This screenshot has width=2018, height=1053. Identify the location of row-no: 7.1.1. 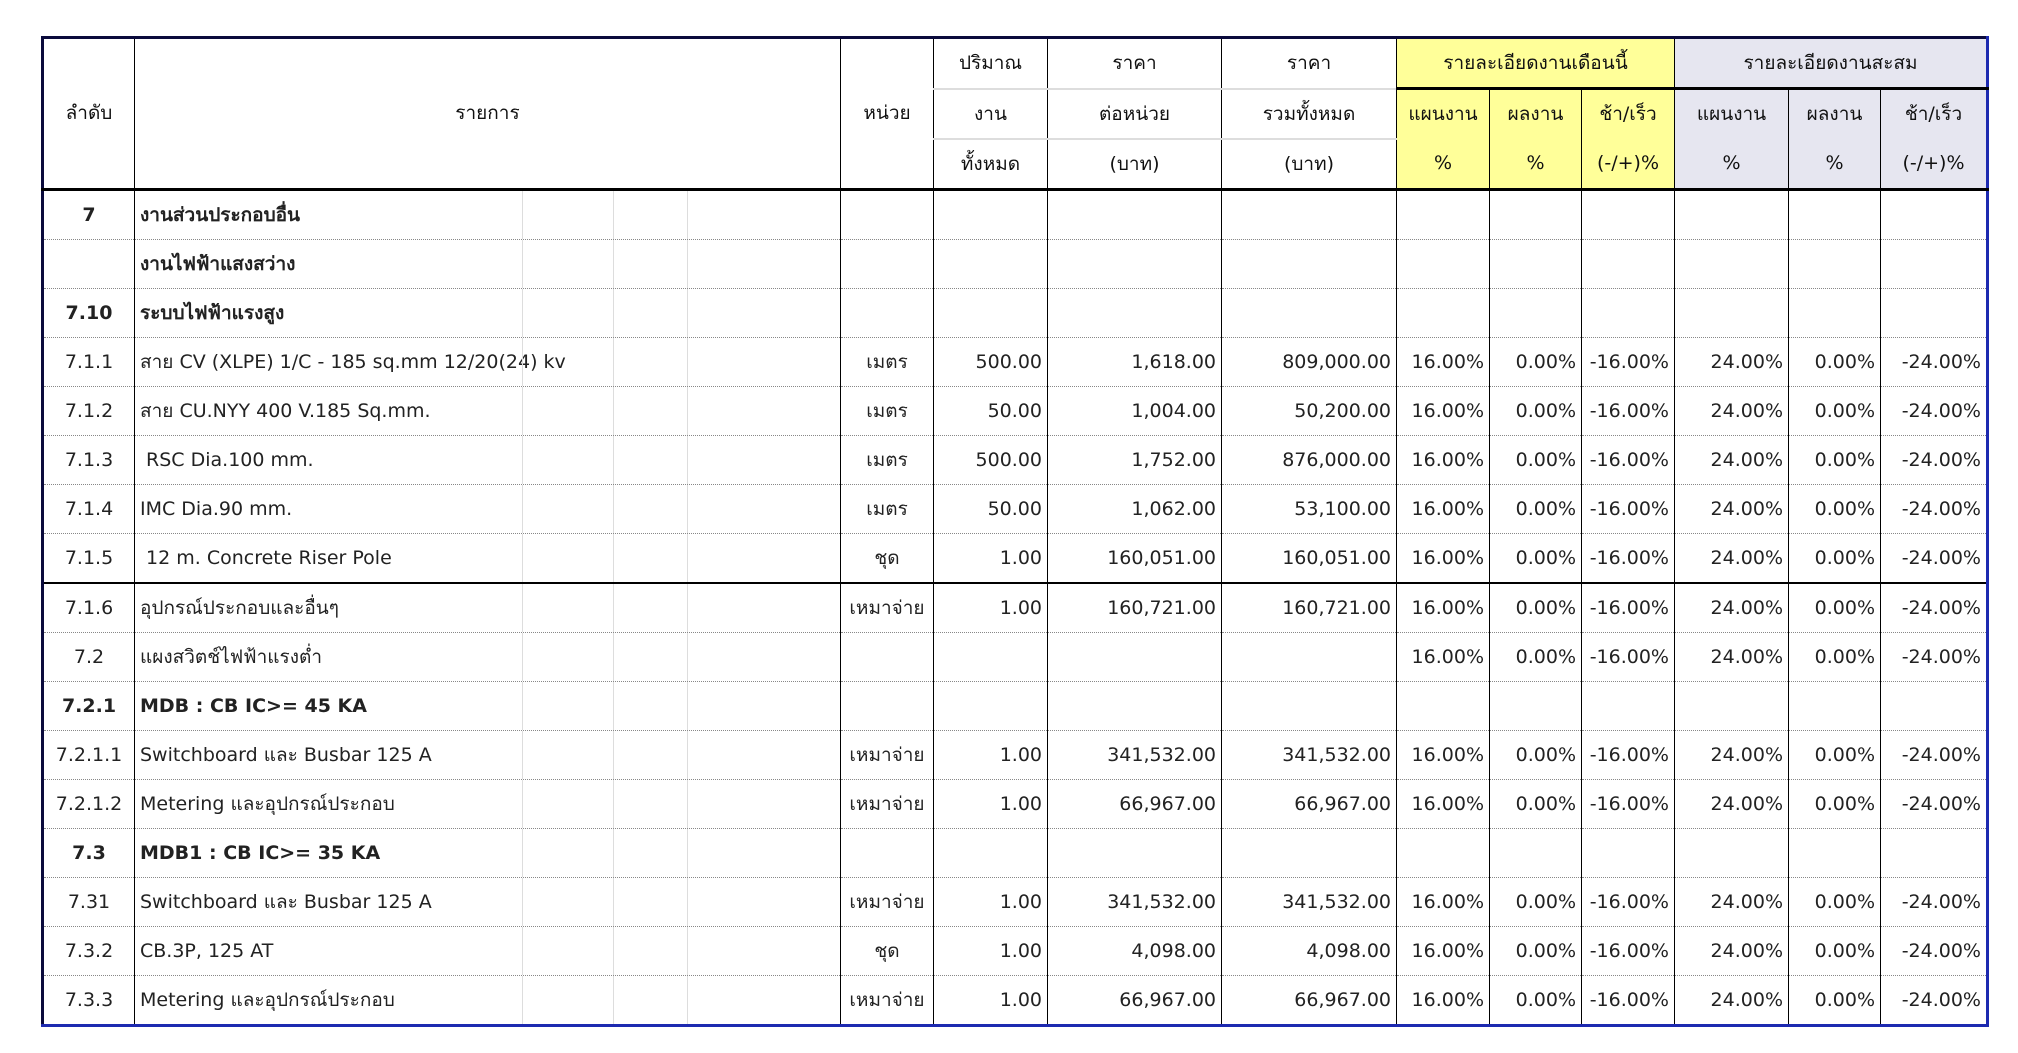
(88, 362).